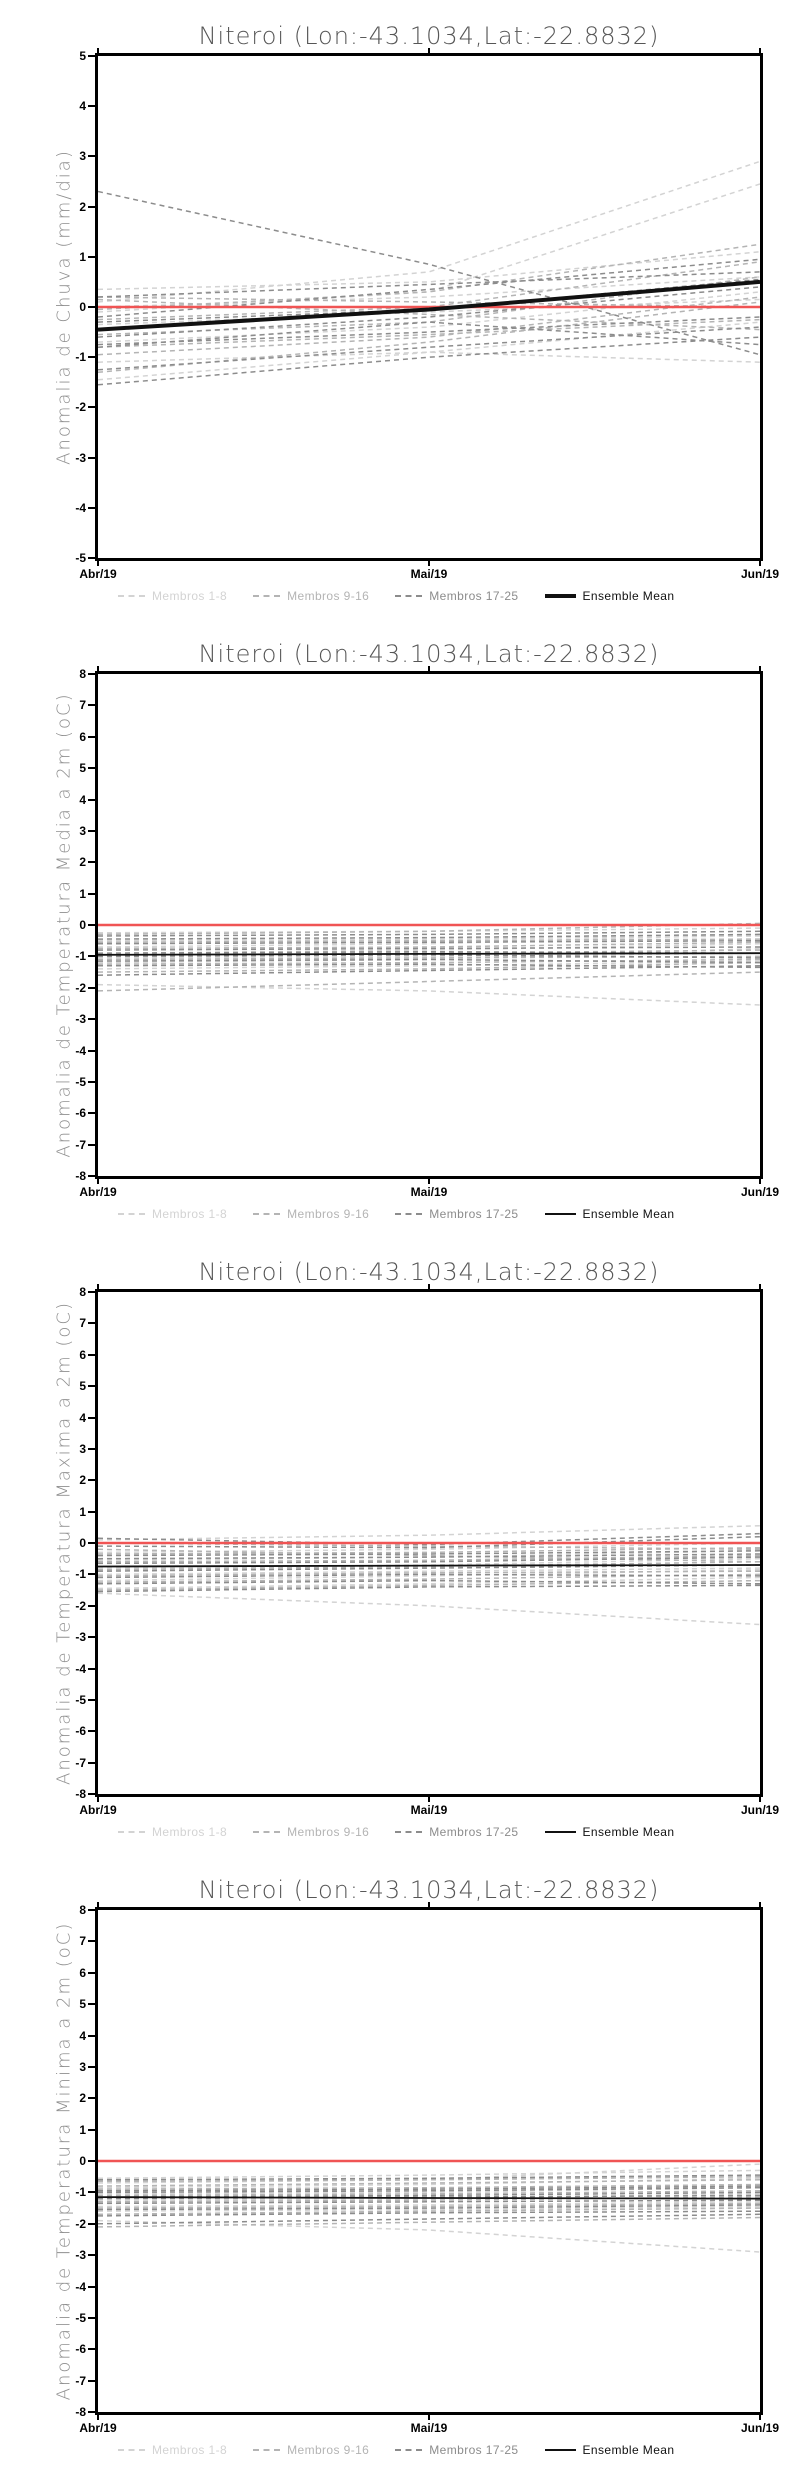 The height and width of the screenshot is (2472, 800). What do you see at coordinates (82, 1292) in the screenshot?
I see `y-tick-label: 8` at bounding box center [82, 1292].